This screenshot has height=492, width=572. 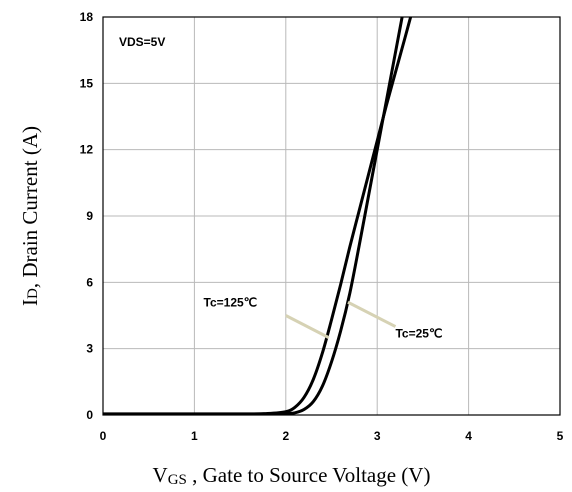 What do you see at coordinates (30, 302) in the screenshot?
I see `y-axis-title-main: I` at bounding box center [30, 302].